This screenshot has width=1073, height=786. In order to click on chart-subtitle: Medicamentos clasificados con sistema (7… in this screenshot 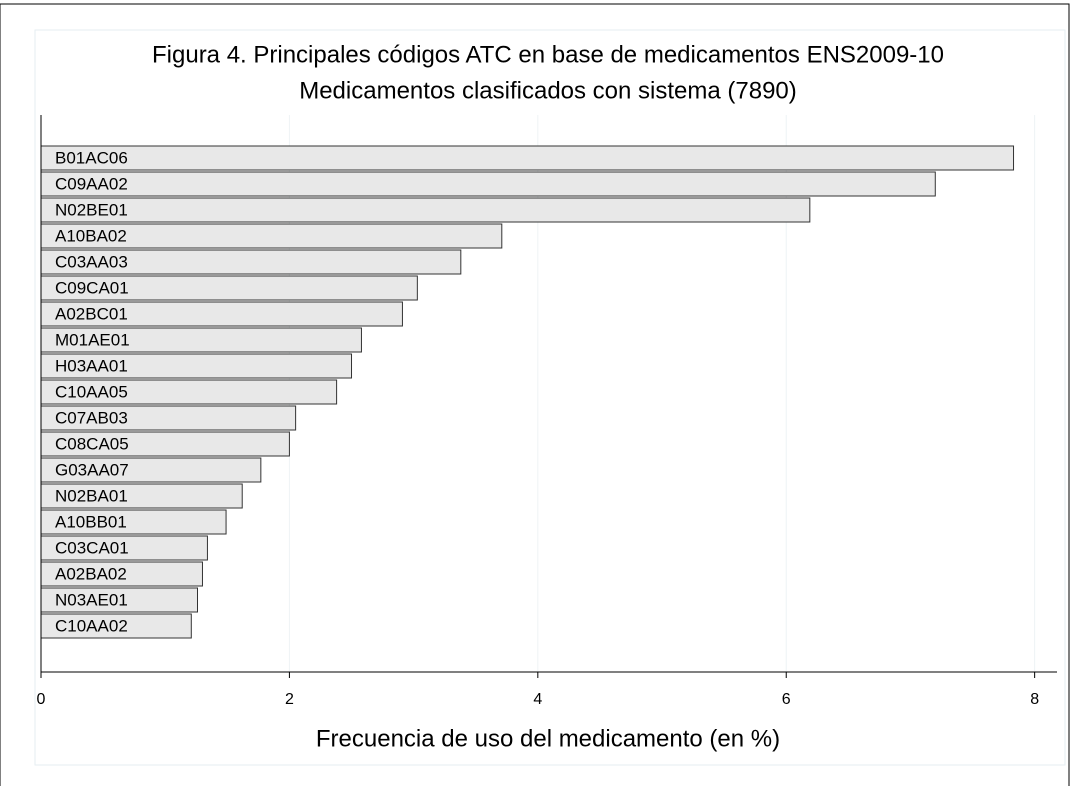, I will do `click(548, 90)`.